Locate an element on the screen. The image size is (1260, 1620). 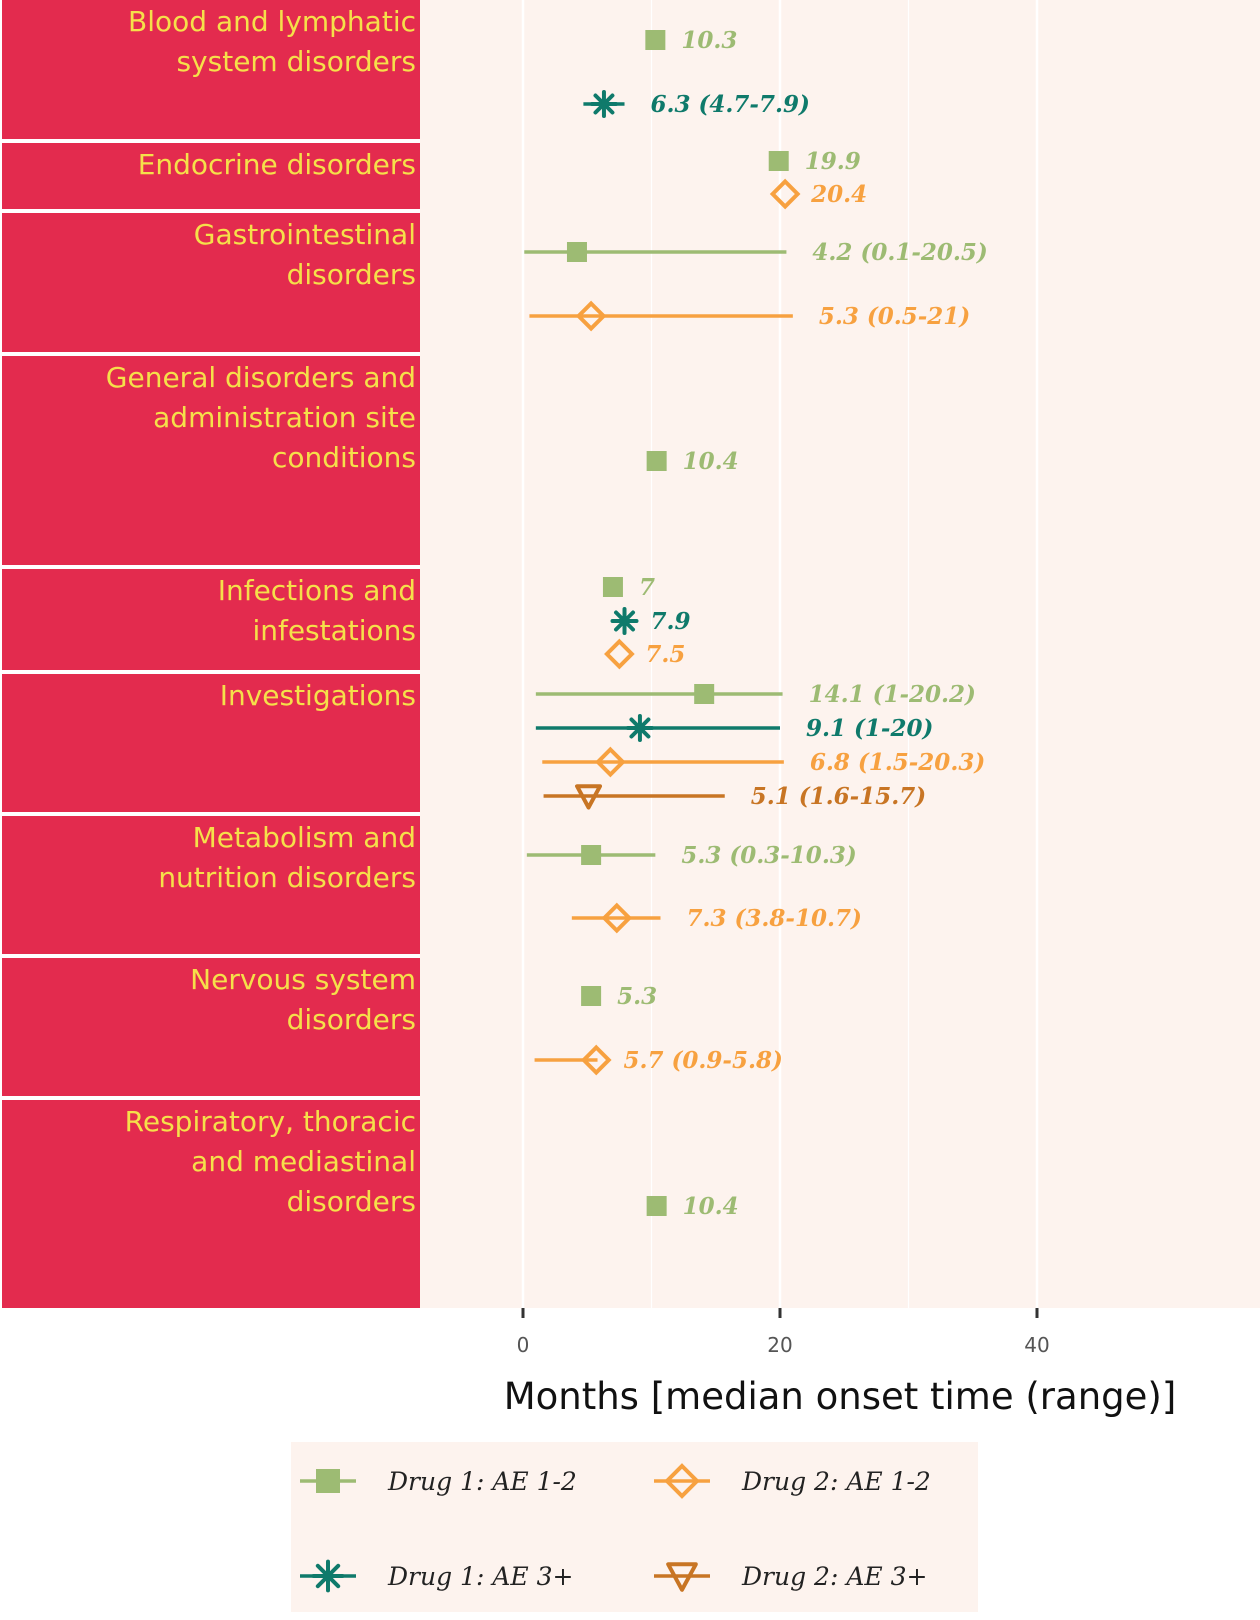
category-label: Infections and infestations is located at coordinates (317, 610).